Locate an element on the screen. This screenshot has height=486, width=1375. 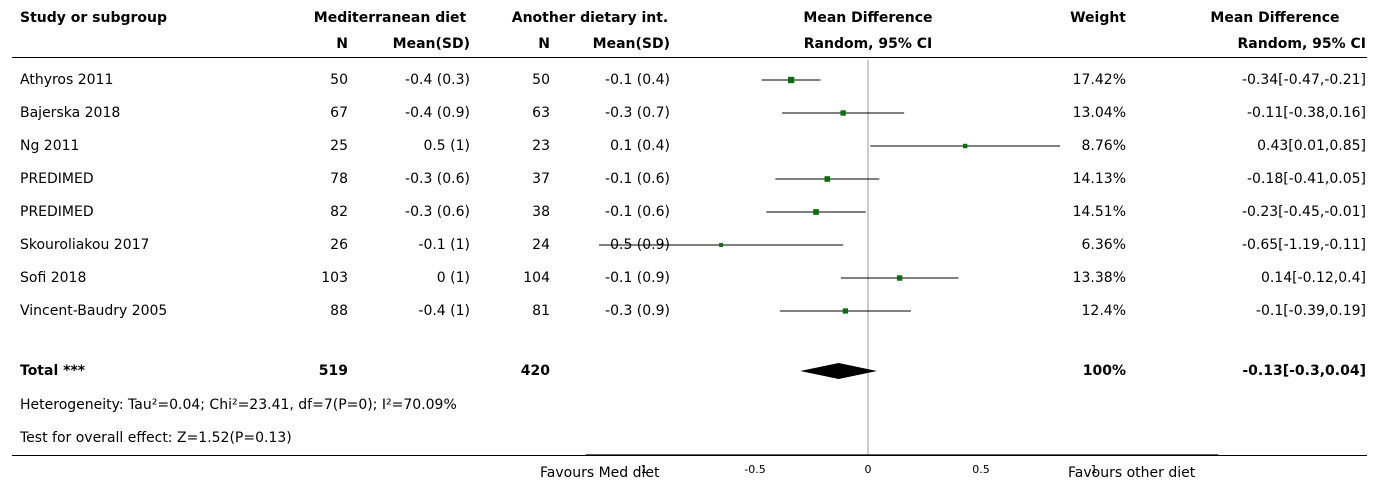
mean2: -0.1 (0.9) is located at coordinates (637, 278).